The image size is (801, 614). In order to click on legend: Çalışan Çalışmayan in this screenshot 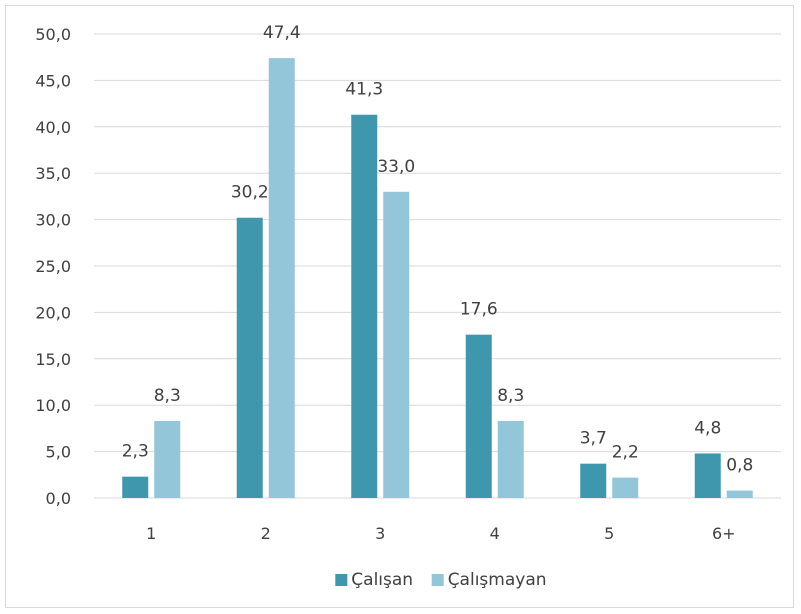, I will do `click(441, 580)`.